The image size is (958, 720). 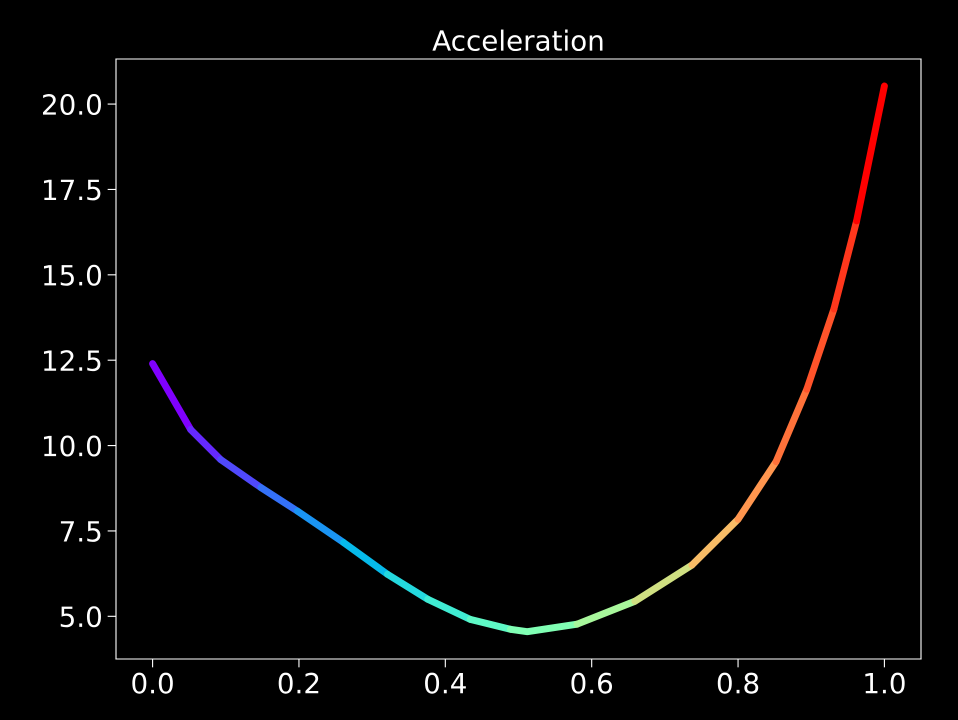 I want to click on y-tick-label: 5.0, so click(x=80, y=617).